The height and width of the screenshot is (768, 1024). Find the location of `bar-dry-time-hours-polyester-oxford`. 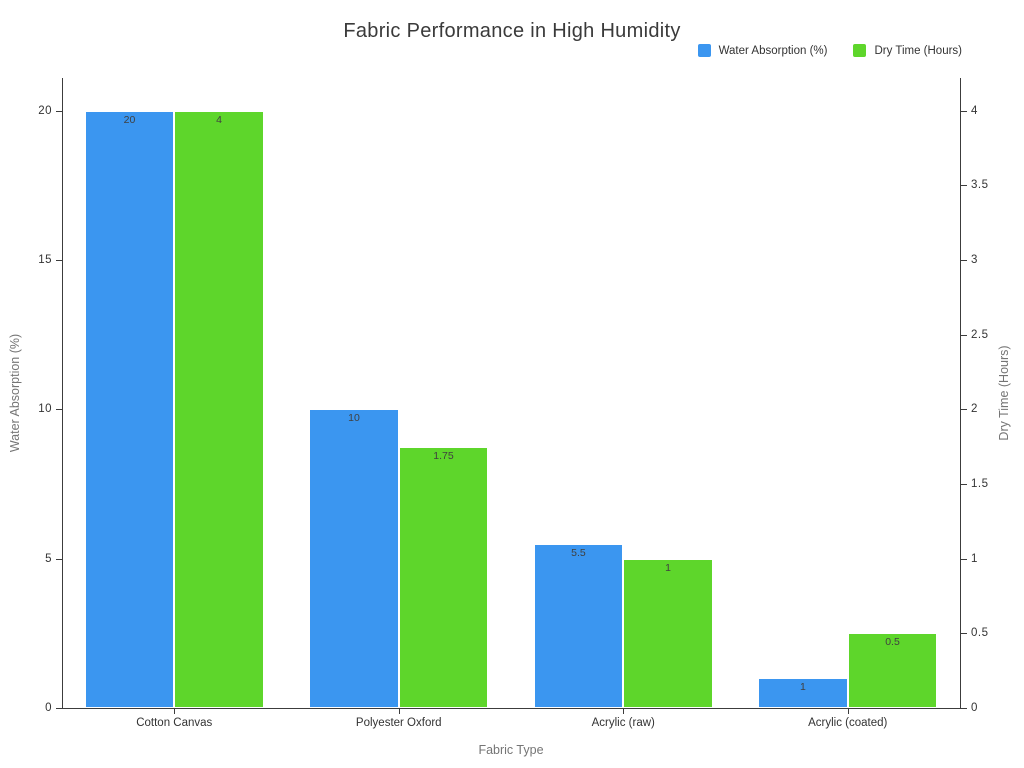

bar-dry-time-hours-polyester-oxford is located at coordinates (443, 577).